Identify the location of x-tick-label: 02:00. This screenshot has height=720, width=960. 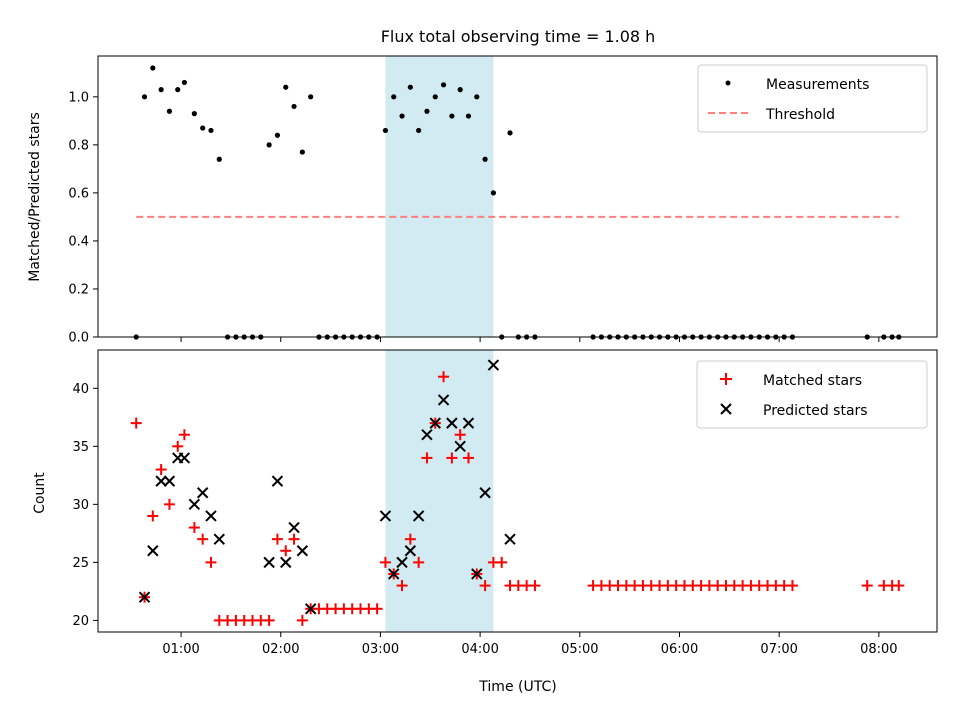
(280, 649).